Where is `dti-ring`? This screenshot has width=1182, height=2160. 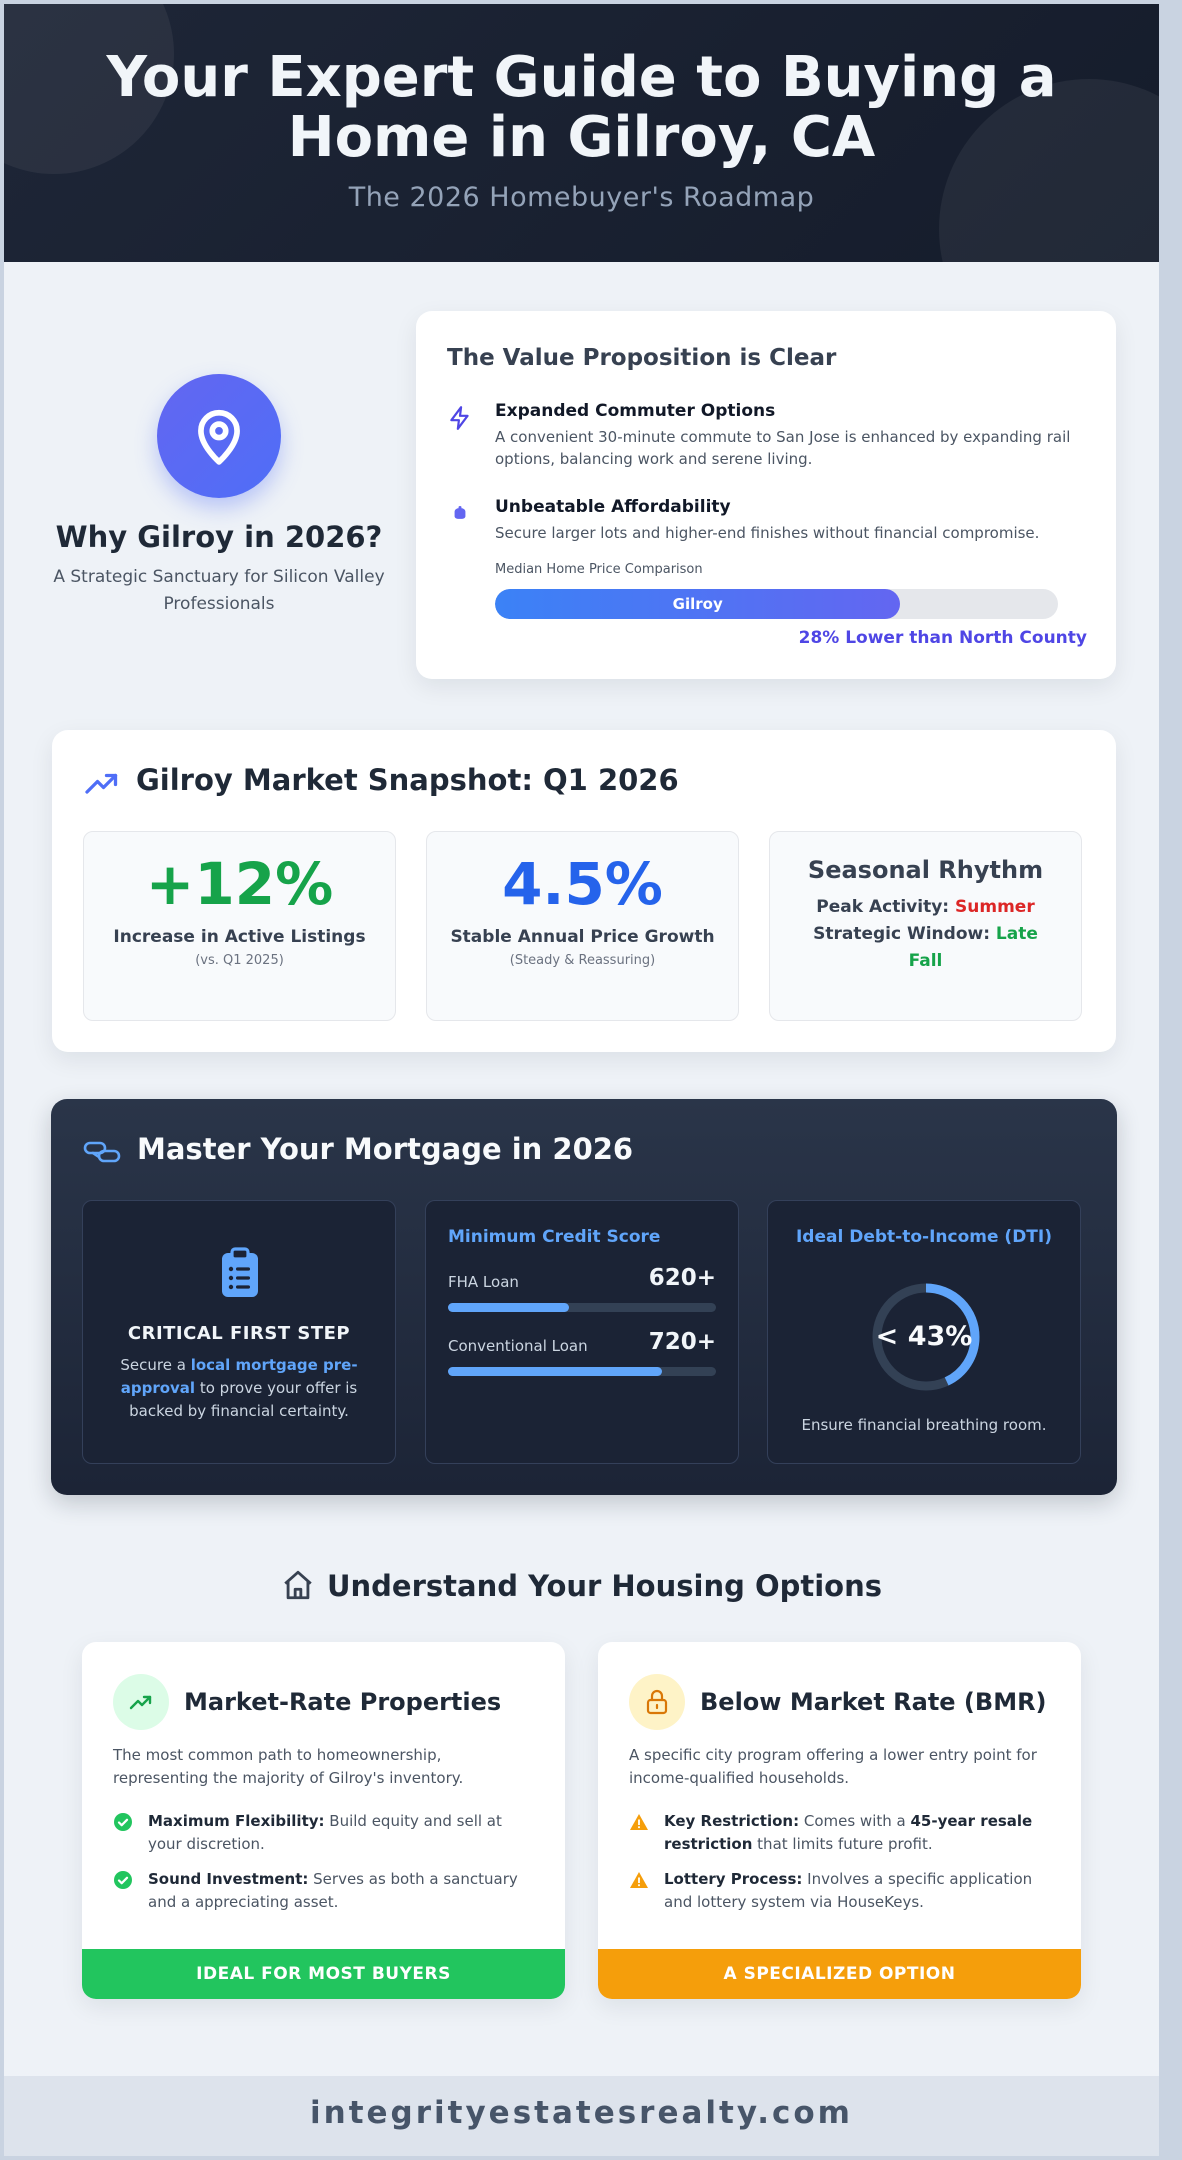
dti-ring is located at coordinates (926, 1337).